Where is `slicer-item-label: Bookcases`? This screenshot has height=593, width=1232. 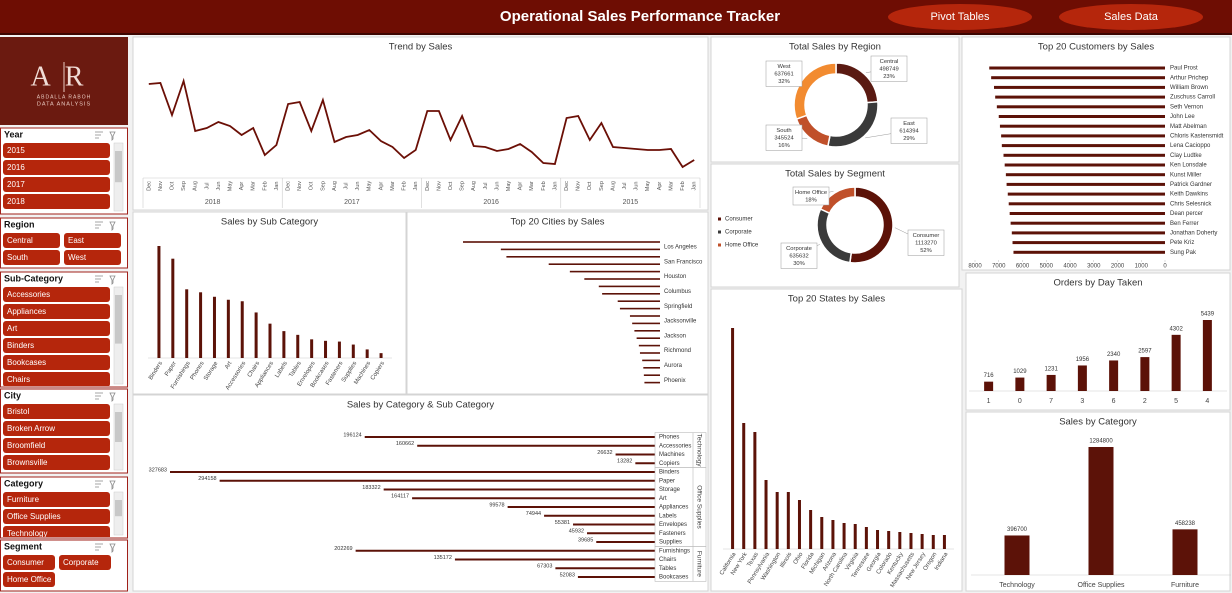 slicer-item-label: Bookcases is located at coordinates (26, 362).